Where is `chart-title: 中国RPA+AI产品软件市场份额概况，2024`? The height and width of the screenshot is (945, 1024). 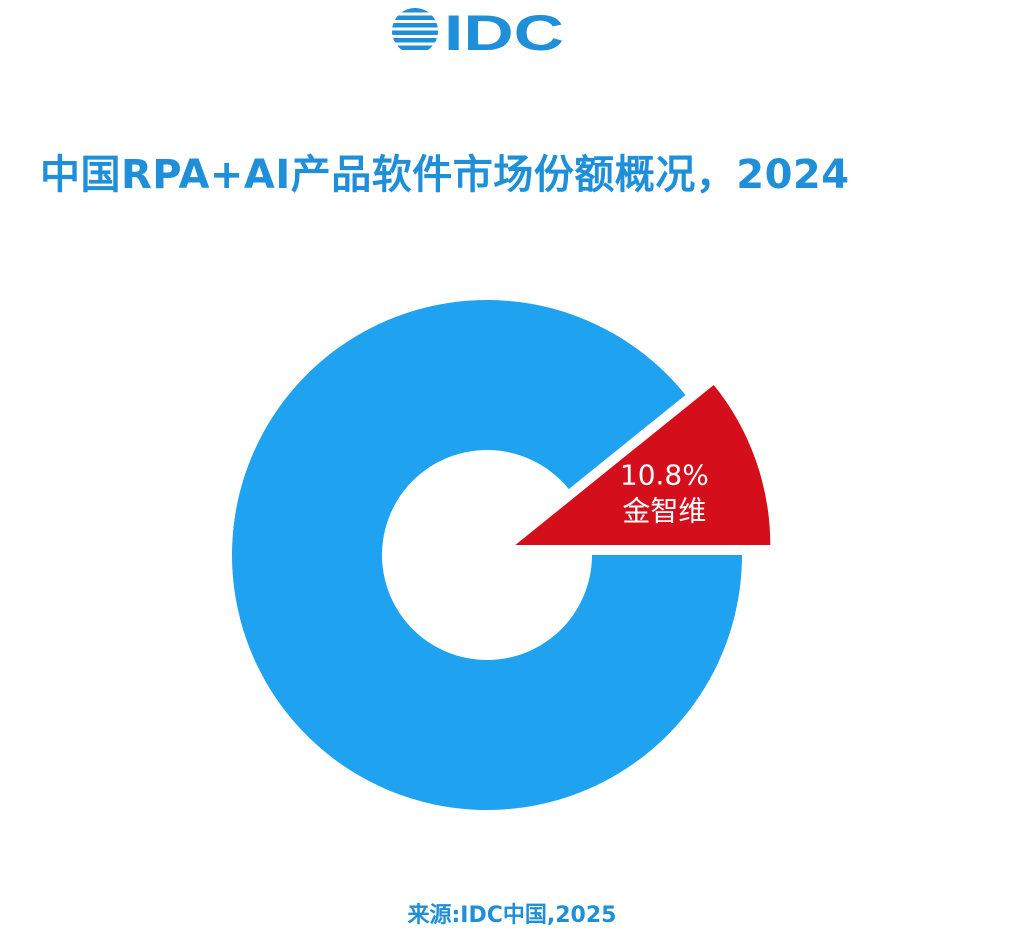 chart-title: 中国RPA+AI产品软件市场份额概况，2024 is located at coordinates (445, 175).